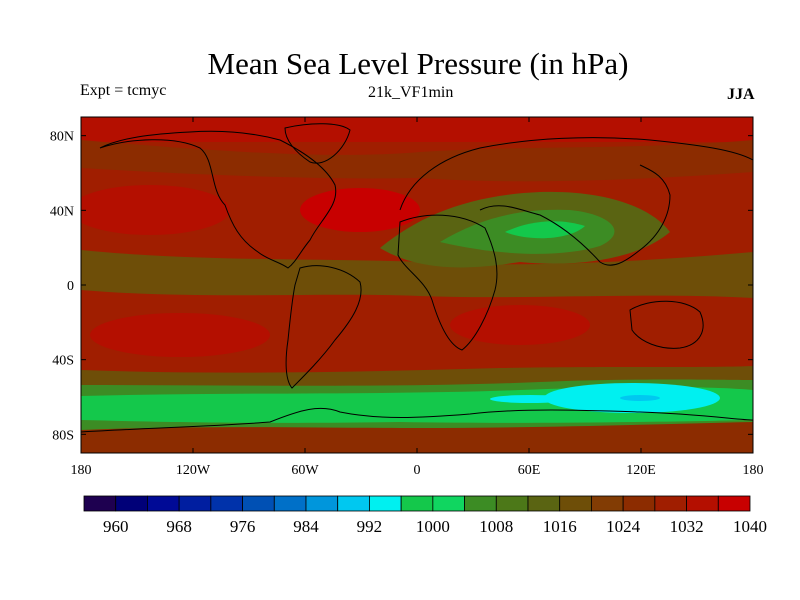  Describe the element at coordinates (417, 437) in the screenshot. I see `antarctic-high` at that location.